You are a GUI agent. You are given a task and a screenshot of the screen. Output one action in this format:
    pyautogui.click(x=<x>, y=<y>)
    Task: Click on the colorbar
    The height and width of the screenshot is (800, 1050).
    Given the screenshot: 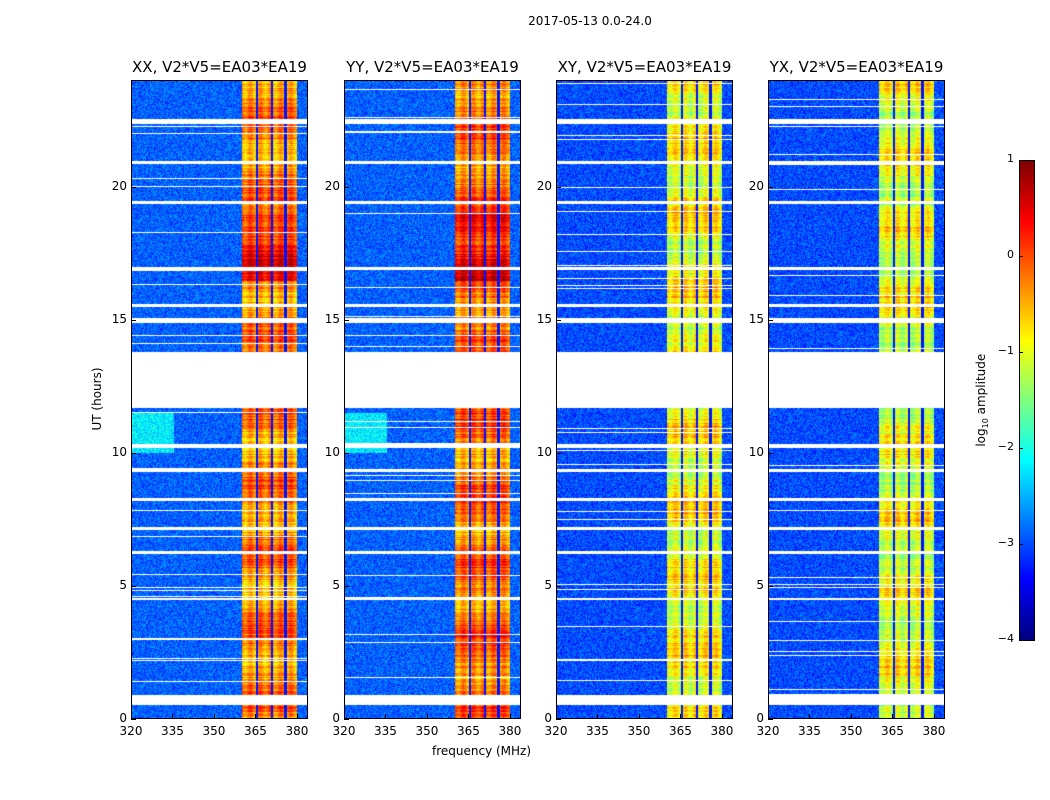 What is the action you would take?
    pyautogui.click(x=1027, y=400)
    